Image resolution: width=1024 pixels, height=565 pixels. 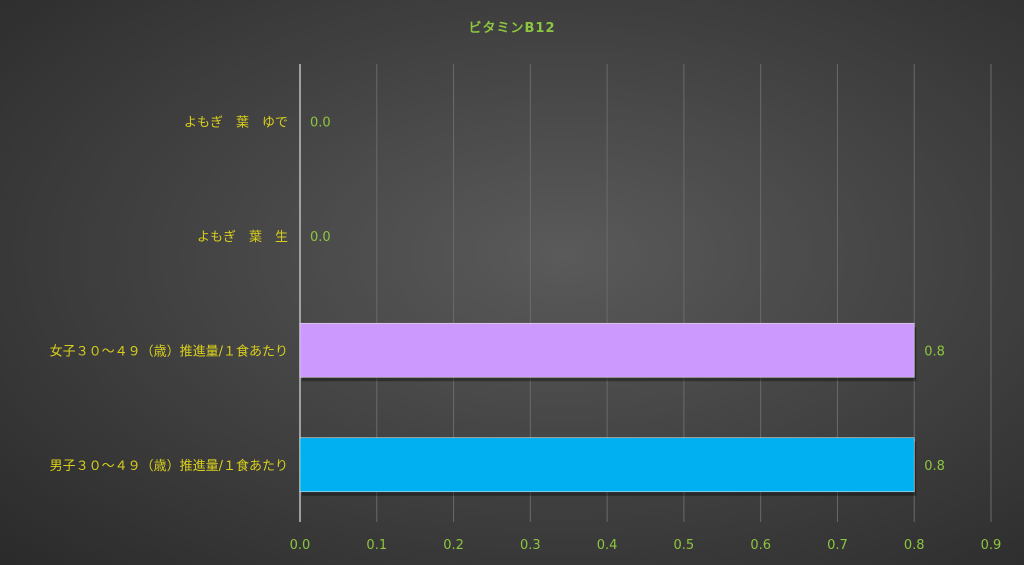 What do you see at coordinates (300, 545) in the screenshot?
I see `x-tick-label: 0.0` at bounding box center [300, 545].